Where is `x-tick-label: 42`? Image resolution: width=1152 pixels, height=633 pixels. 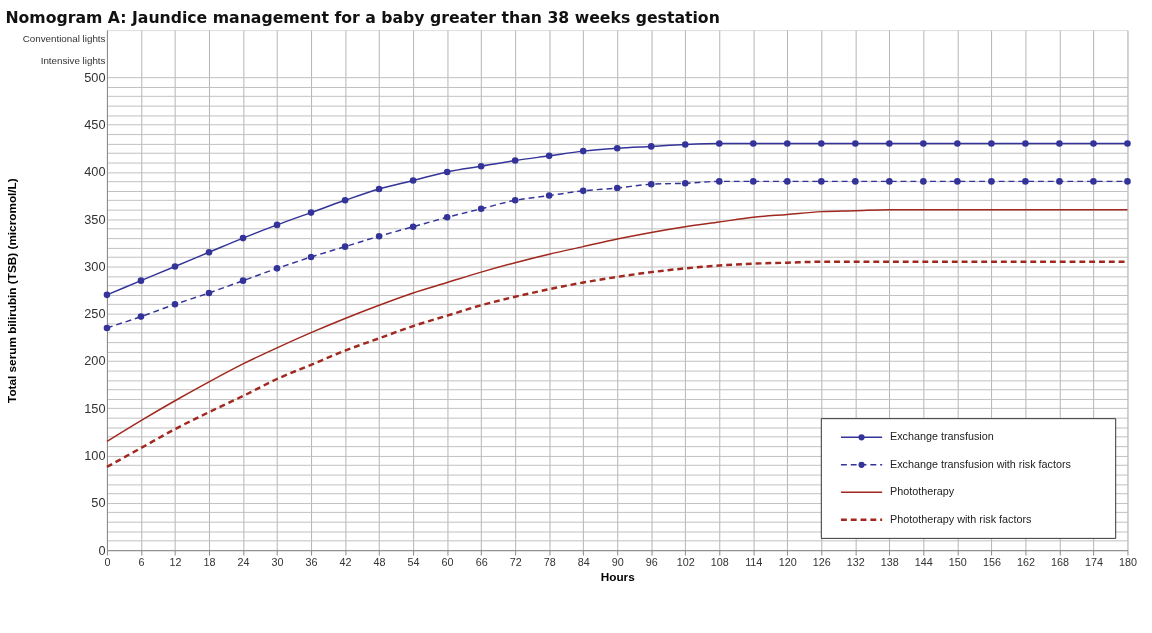
x-tick-label: 42 is located at coordinates (345, 562).